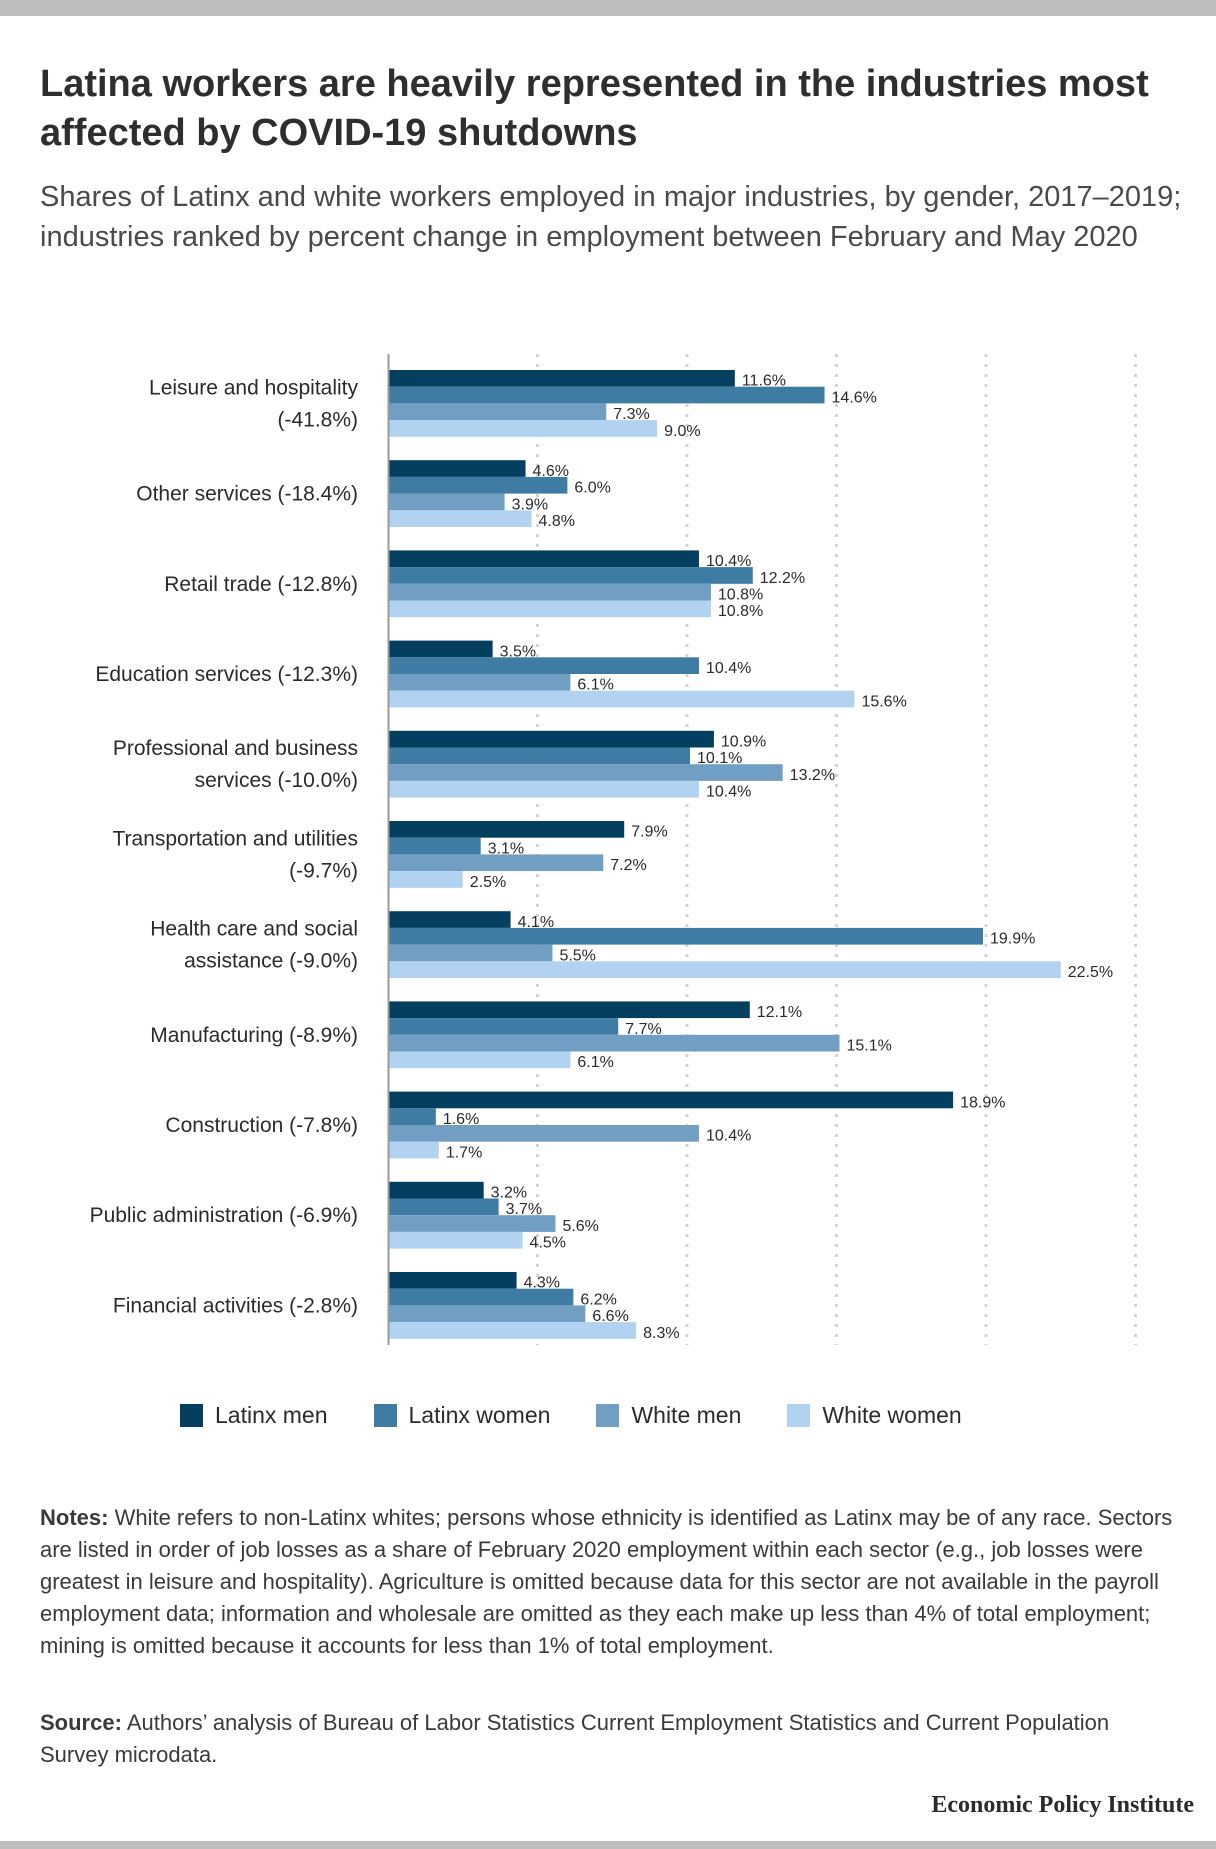 The height and width of the screenshot is (1849, 1216). Describe the element at coordinates (253, 403) in the screenshot. I see `category-label: Leisure and hospitality (-41.8%)` at that location.